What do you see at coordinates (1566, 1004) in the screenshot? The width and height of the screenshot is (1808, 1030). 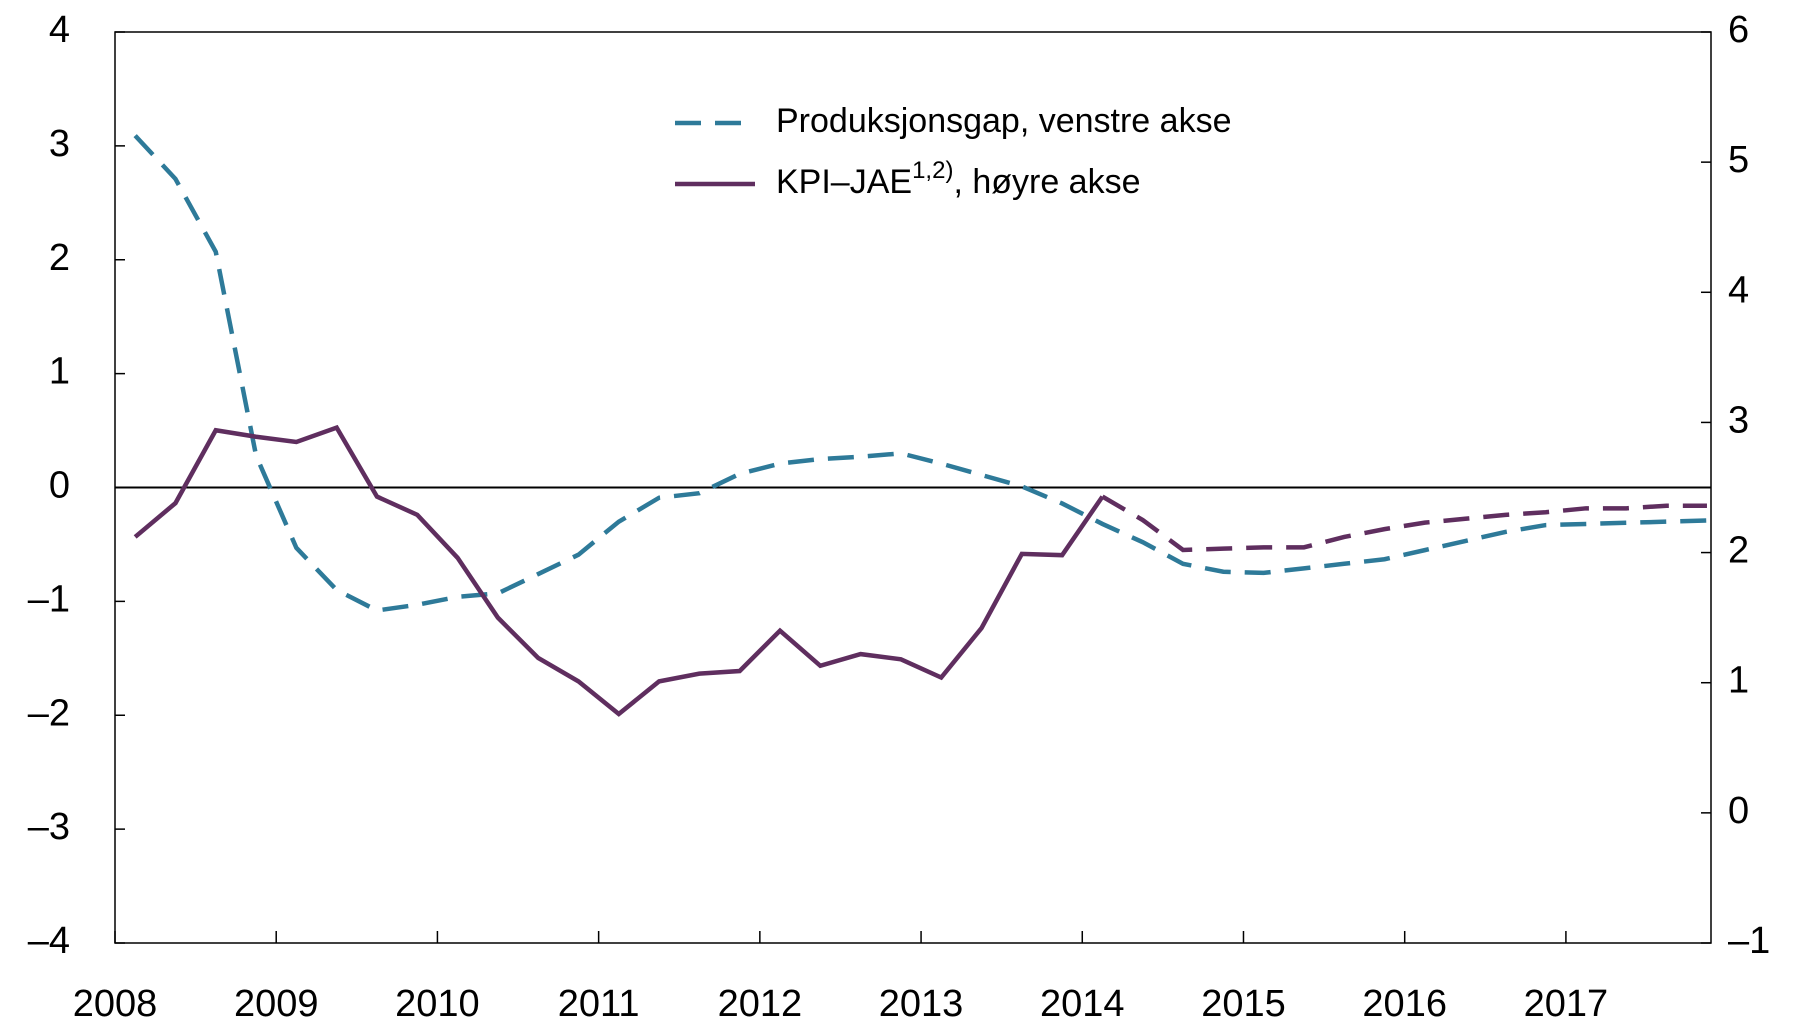 I see `x-tick-label: 2017` at bounding box center [1566, 1004].